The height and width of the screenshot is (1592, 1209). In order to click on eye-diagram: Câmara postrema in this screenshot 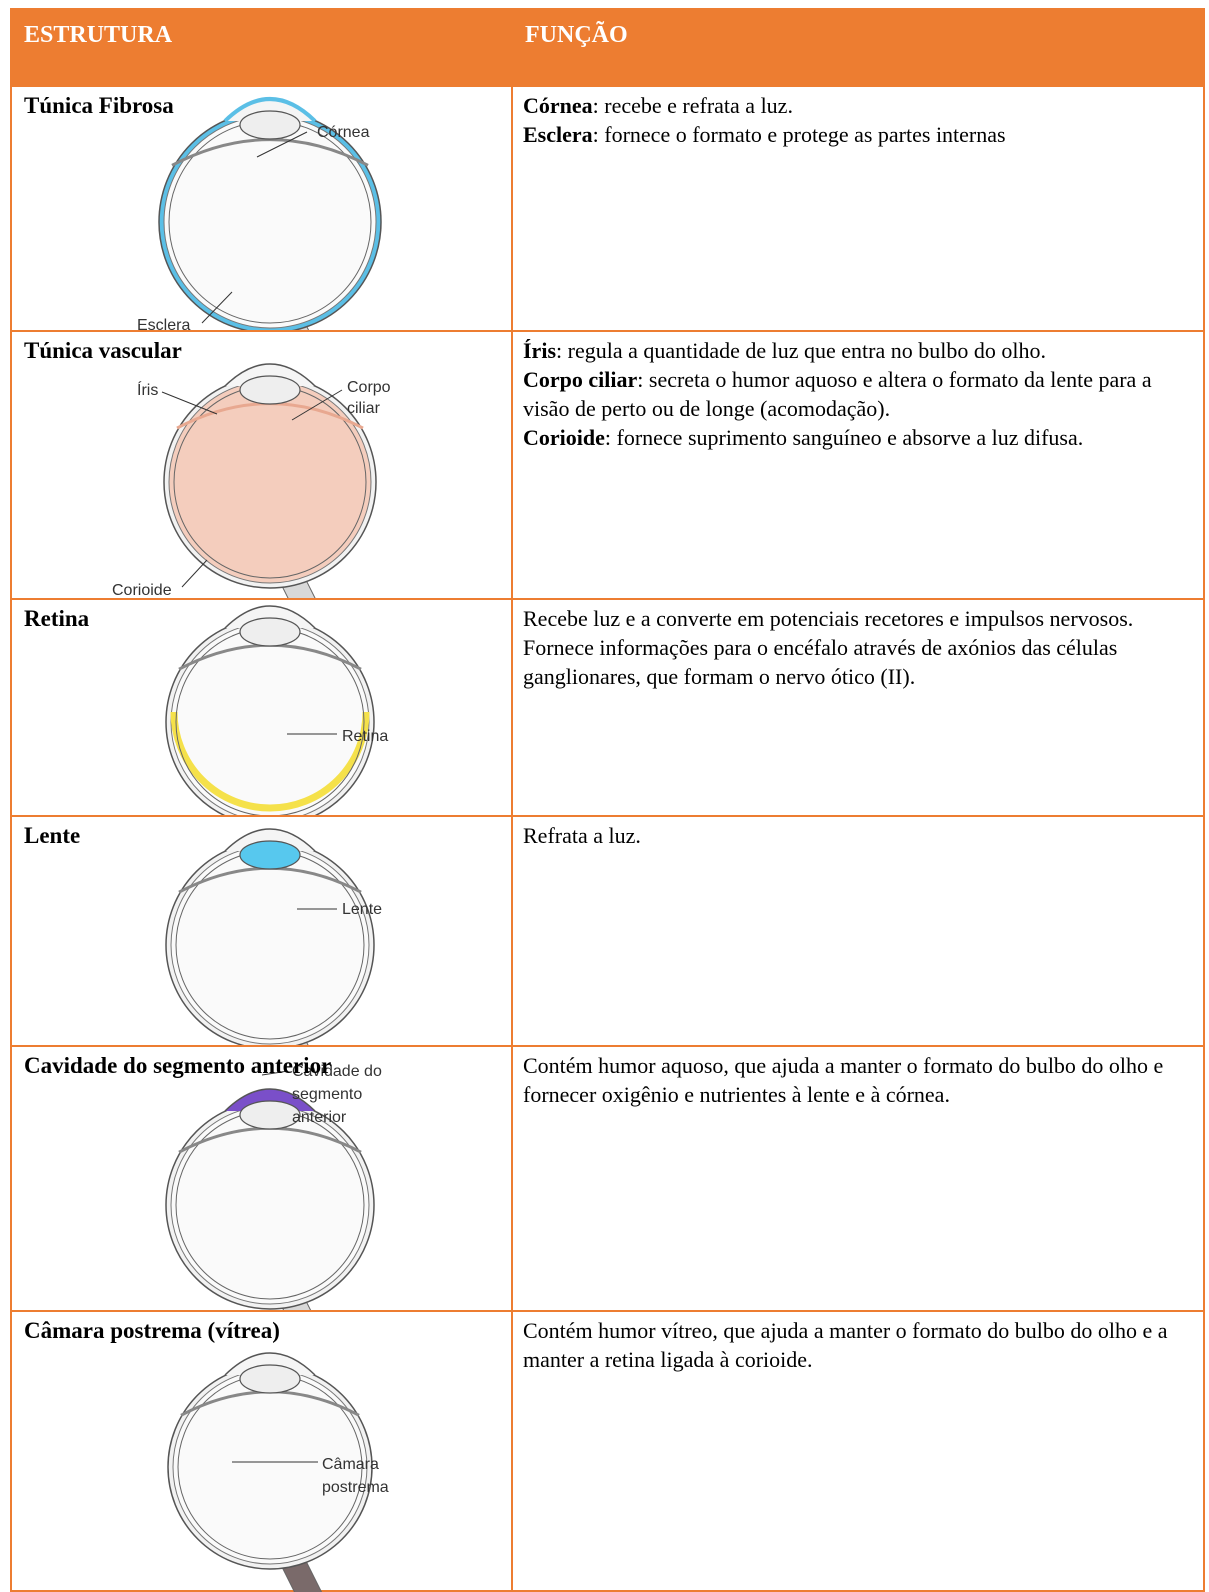, I will do `click(278, 1472)`.